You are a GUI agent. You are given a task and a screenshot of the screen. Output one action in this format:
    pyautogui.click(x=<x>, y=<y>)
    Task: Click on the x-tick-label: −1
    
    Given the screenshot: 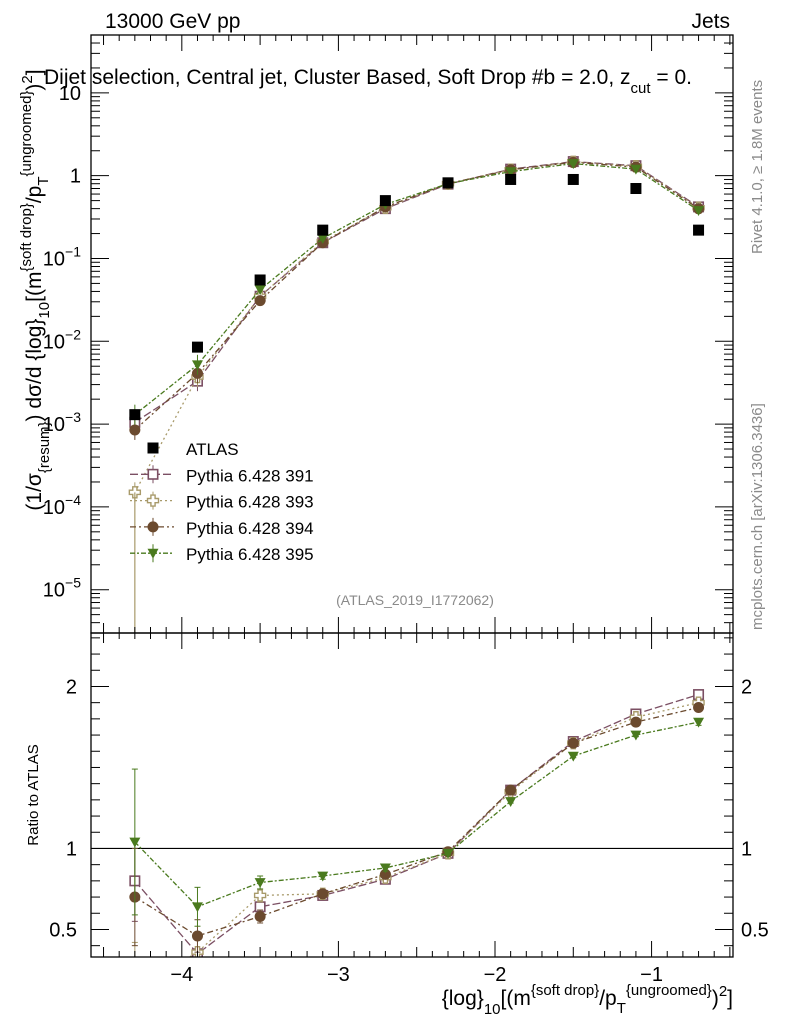 What is the action you would take?
    pyautogui.click(x=651, y=975)
    